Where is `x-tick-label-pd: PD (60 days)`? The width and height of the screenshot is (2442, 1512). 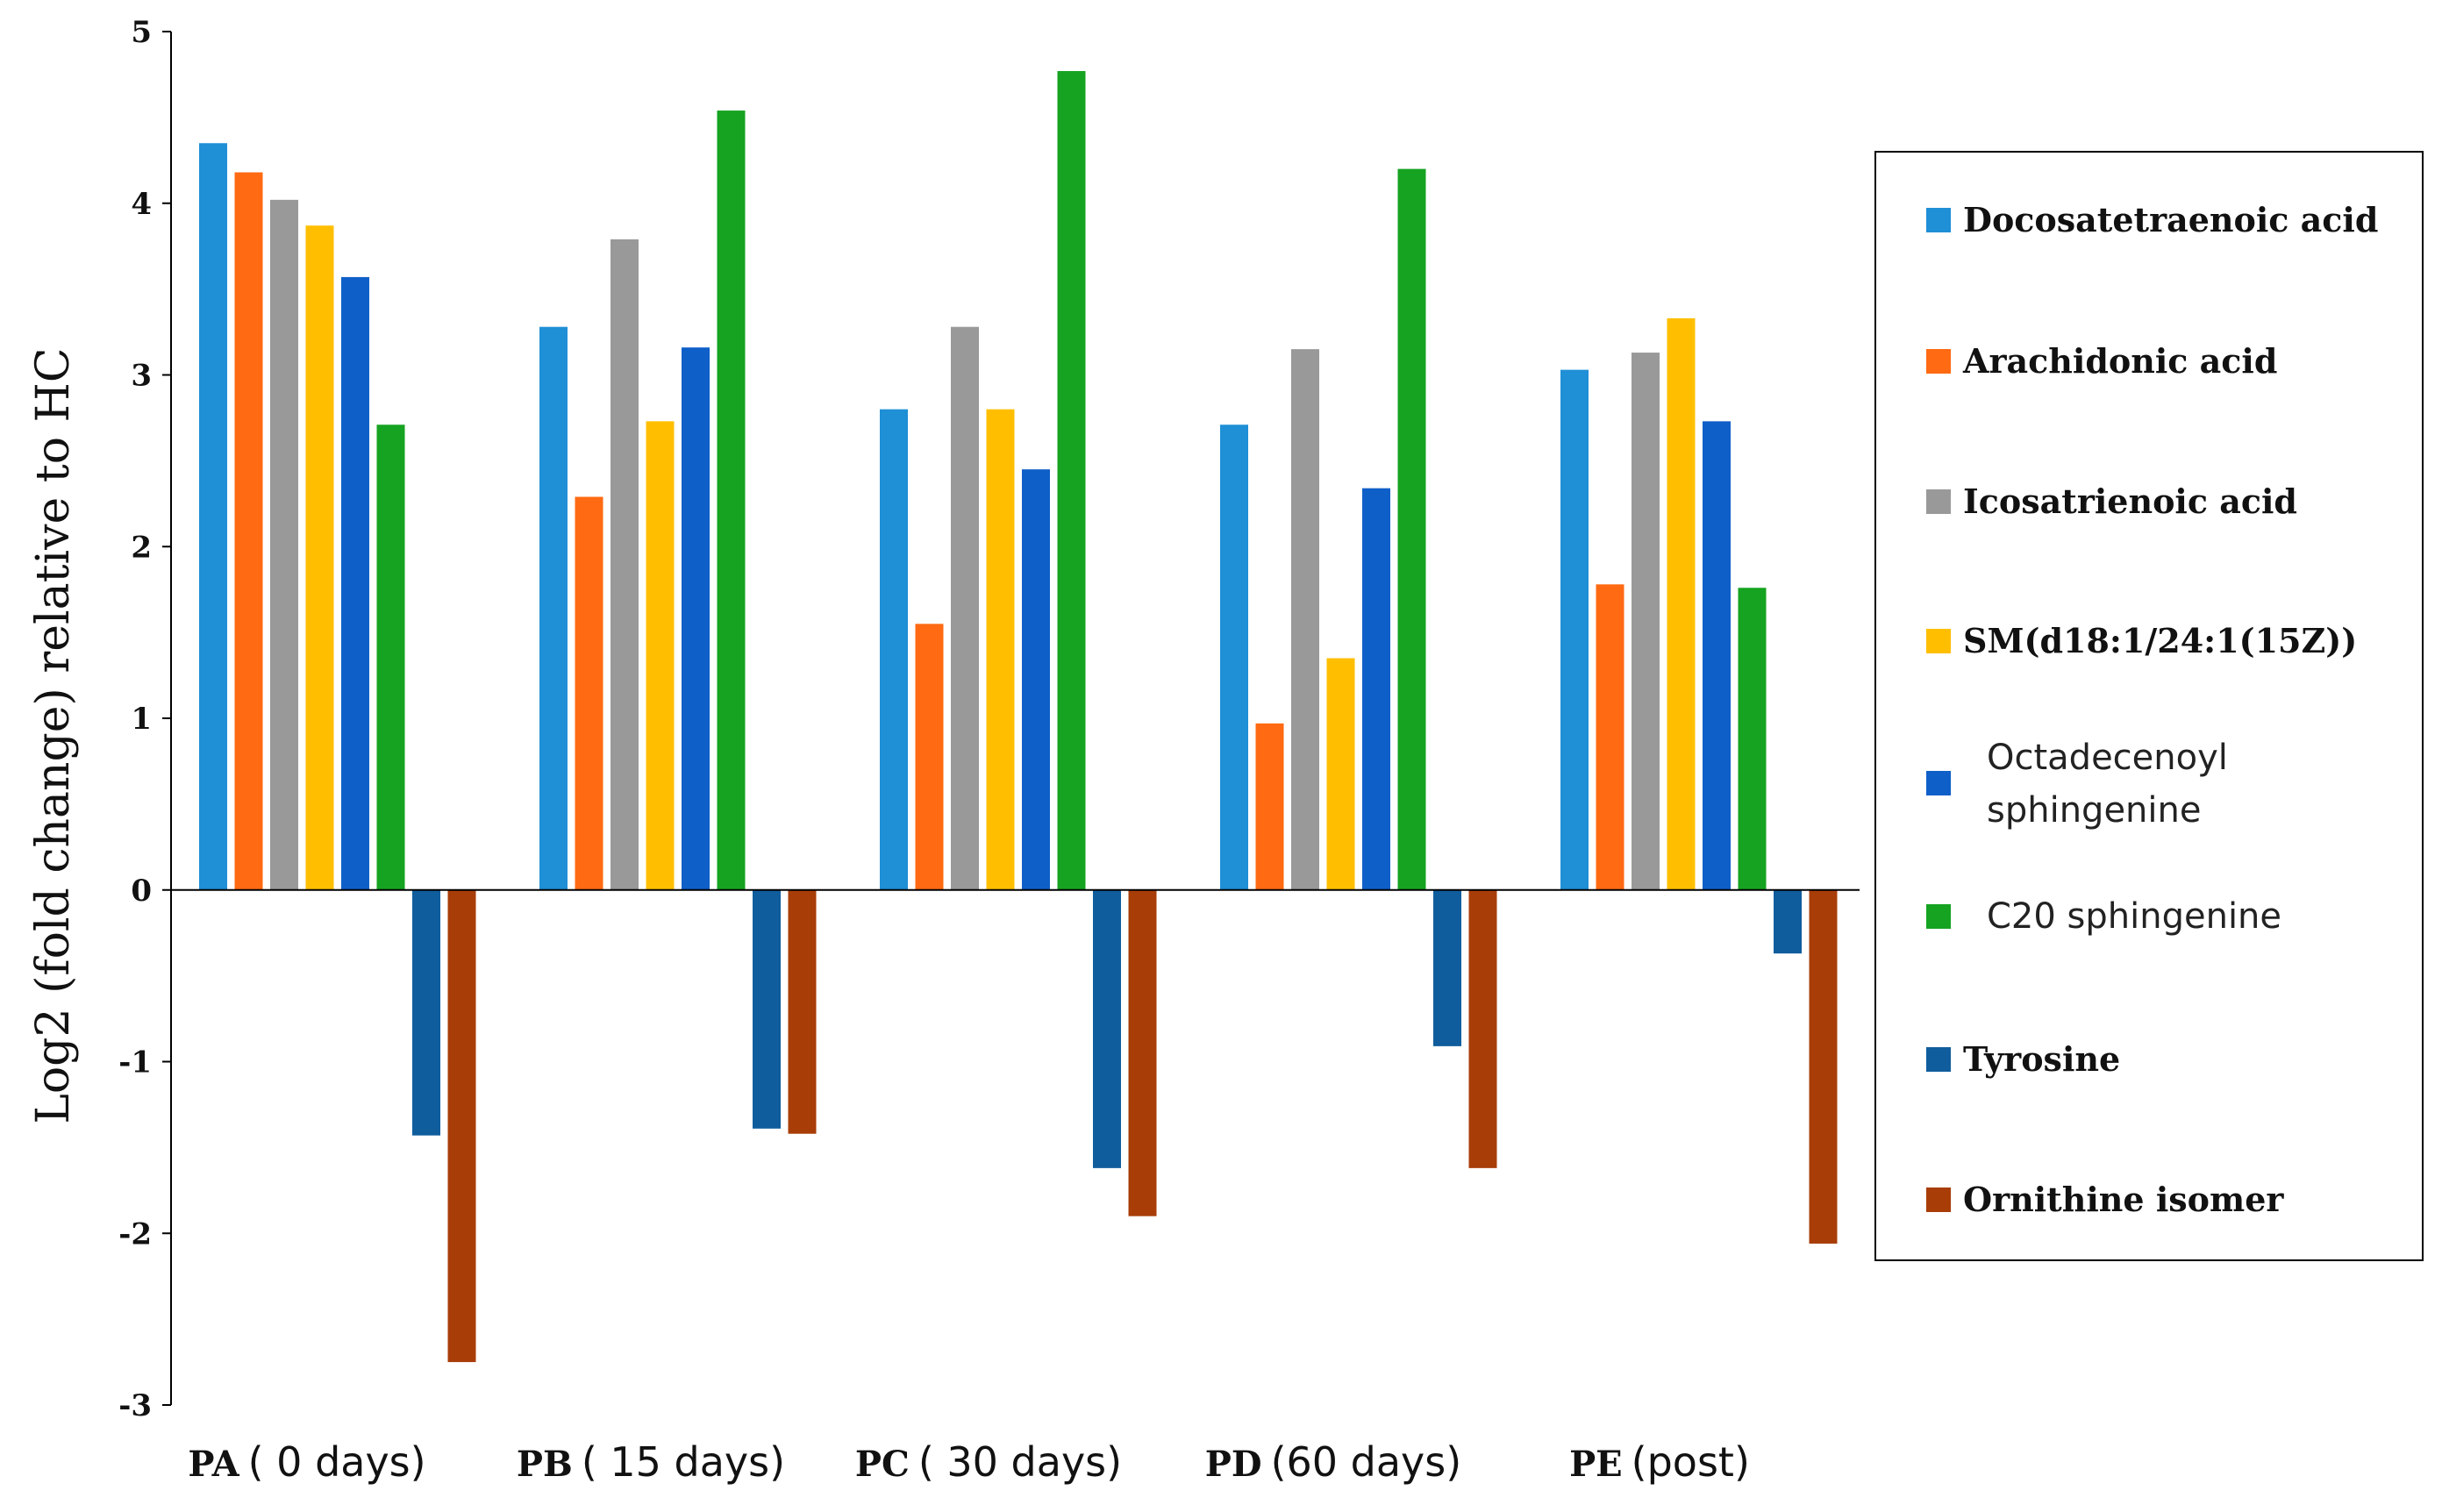
x-tick-label-pd: PD (60 days) is located at coordinates (1333, 1462).